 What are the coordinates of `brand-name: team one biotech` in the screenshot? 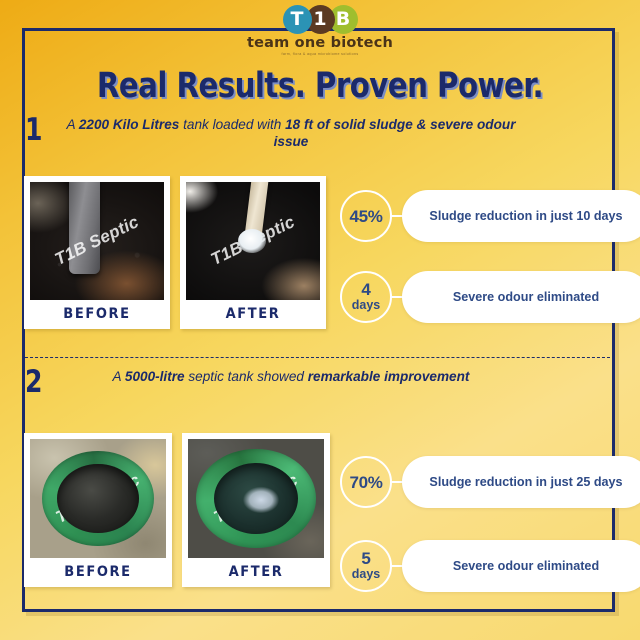 It's located at (320, 43).